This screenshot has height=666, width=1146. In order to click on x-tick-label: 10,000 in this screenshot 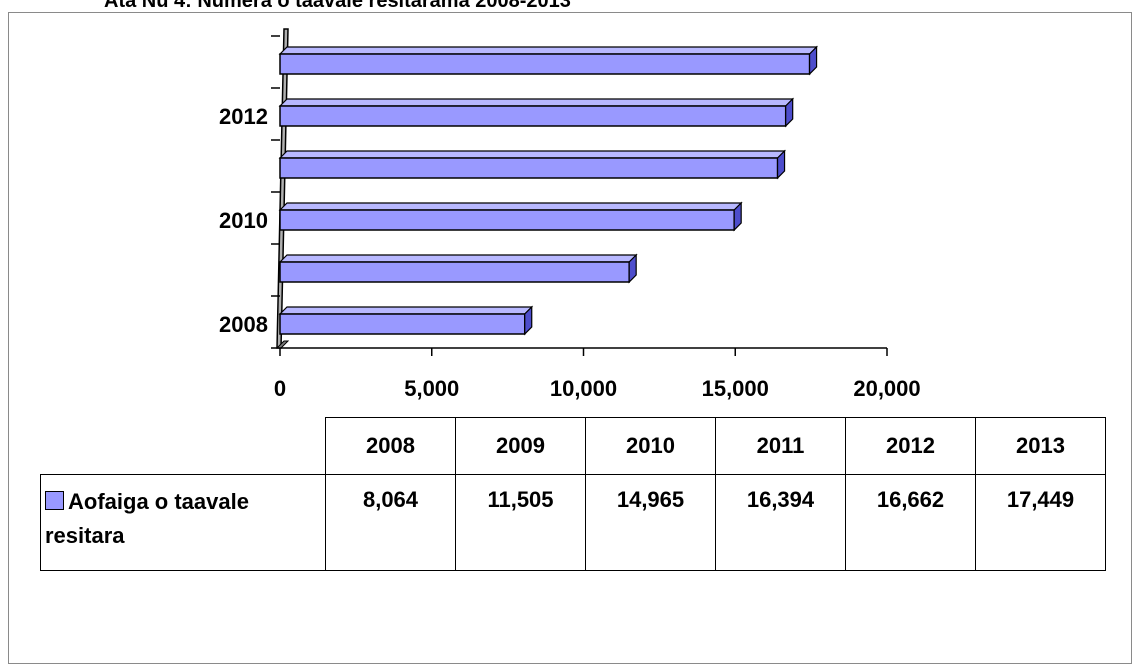, I will do `click(583, 388)`.